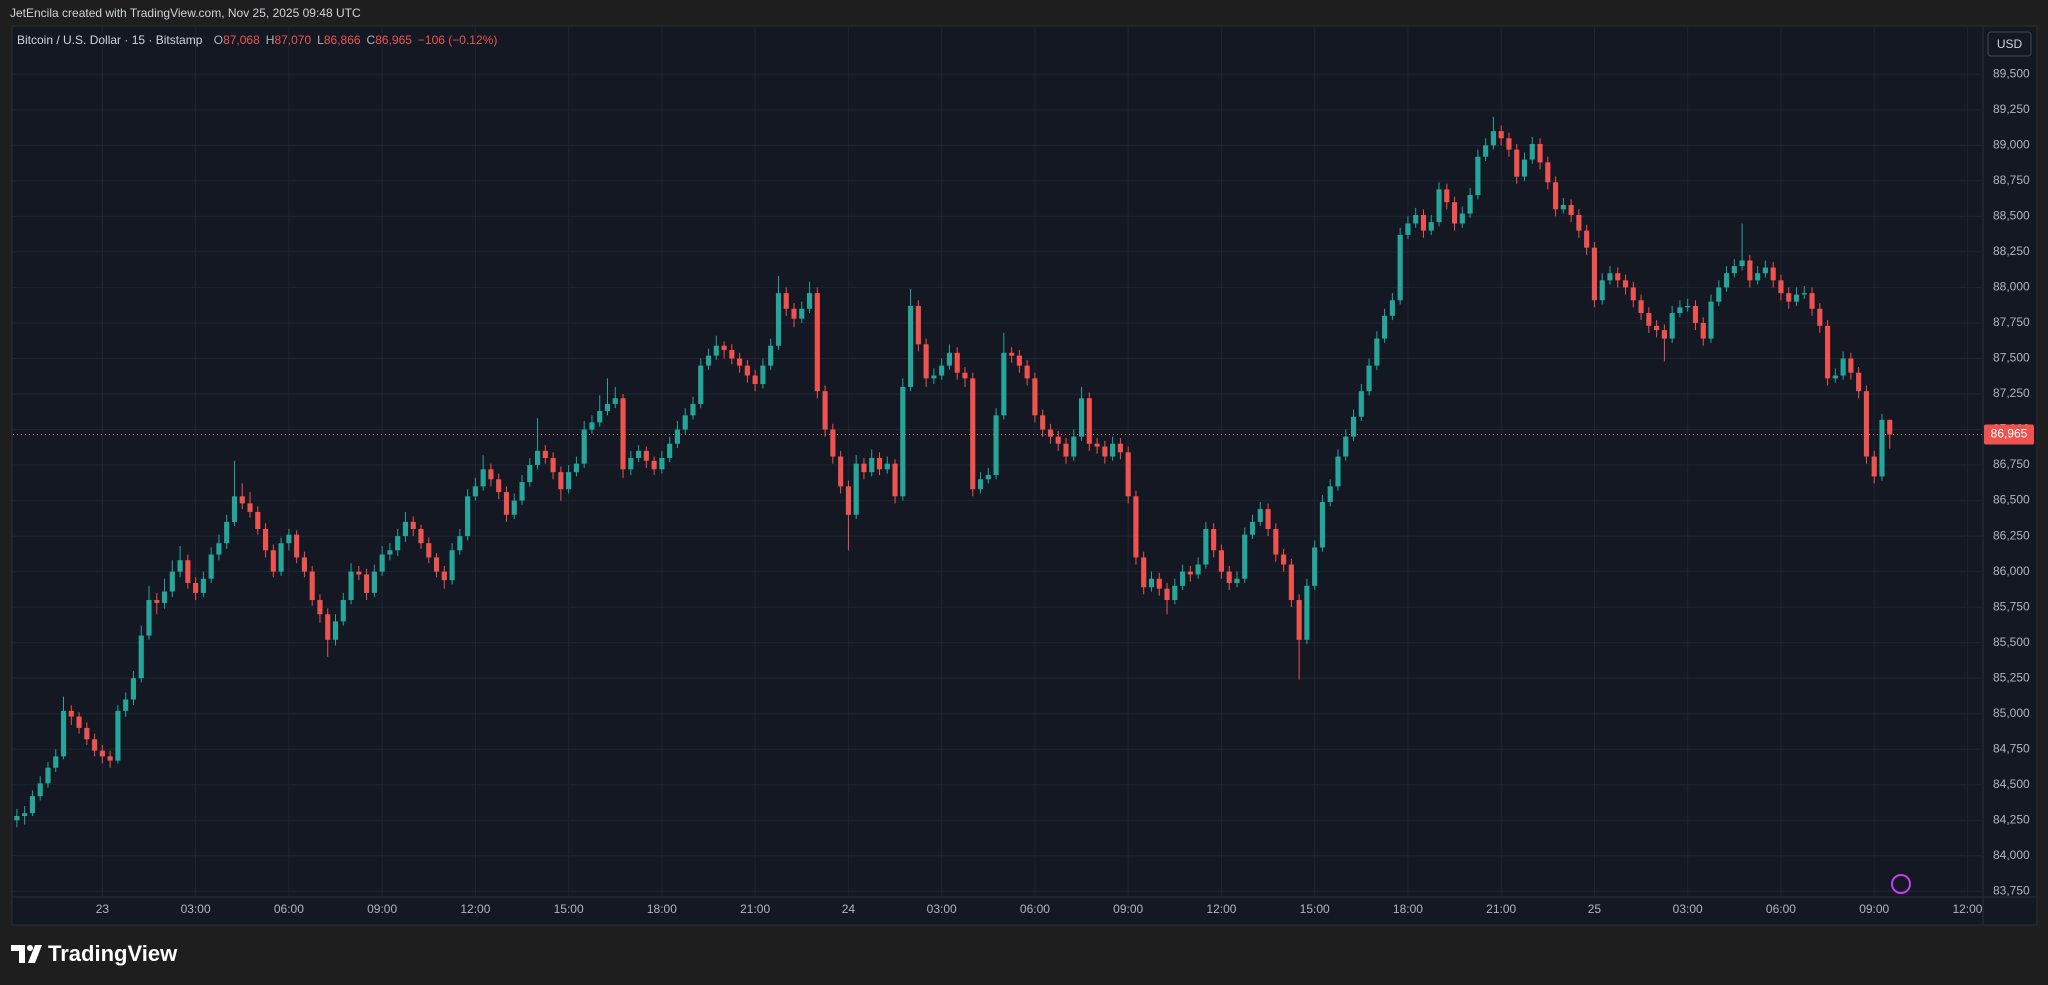 The image size is (2048, 985). What do you see at coordinates (1595, 909) in the screenshot?
I see `x-tick-label: 25` at bounding box center [1595, 909].